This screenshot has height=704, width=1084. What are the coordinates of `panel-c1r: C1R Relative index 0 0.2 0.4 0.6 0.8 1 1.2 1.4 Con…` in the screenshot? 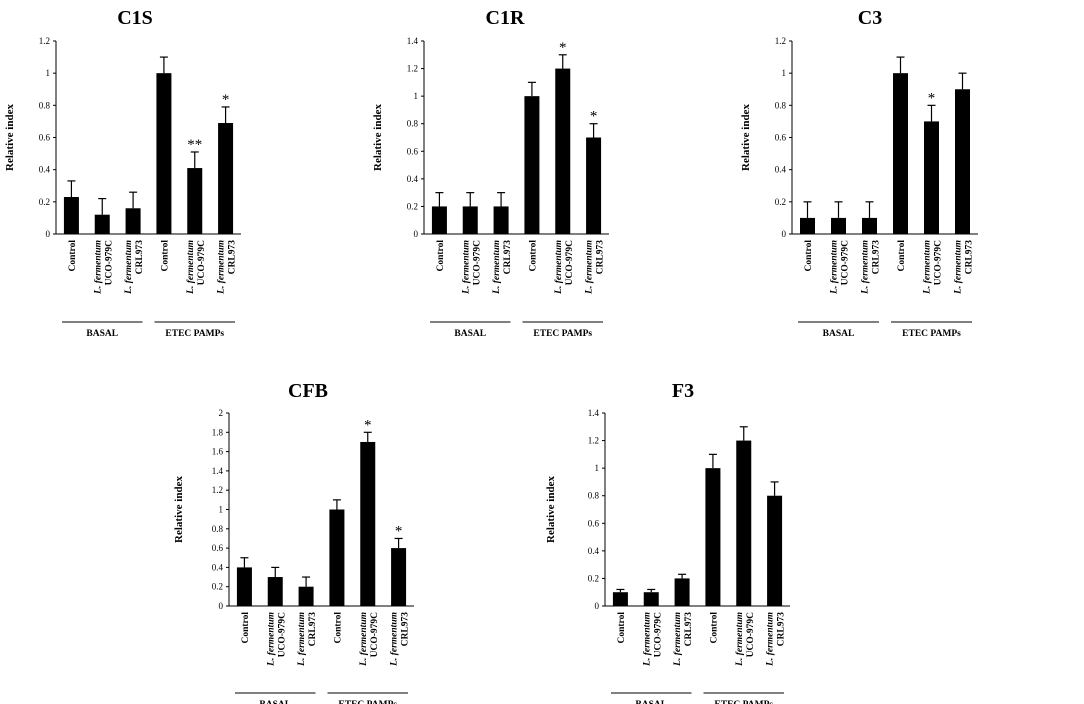 It's located at (490, 173).